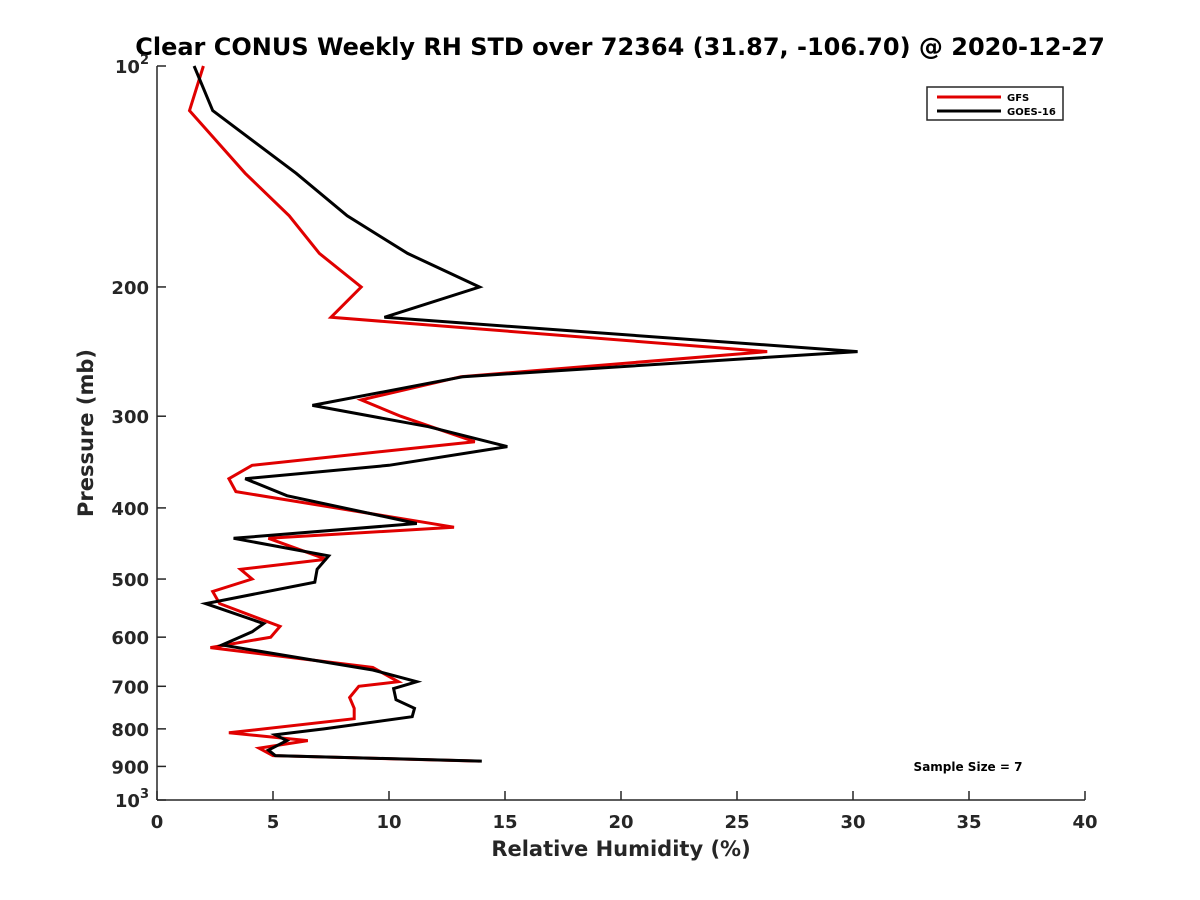 The width and height of the screenshot is (1200, 900). What do you see at coordinates (130, 509) in the screenshot?
I see `y-tick-label: 400` at bounding box center [130, 509].